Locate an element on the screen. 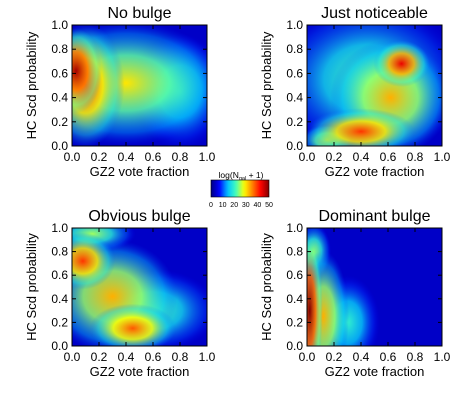 This screenshot has height=400, width=457. colorbar-tick-label: 40 is located at coordinates (258, 205).